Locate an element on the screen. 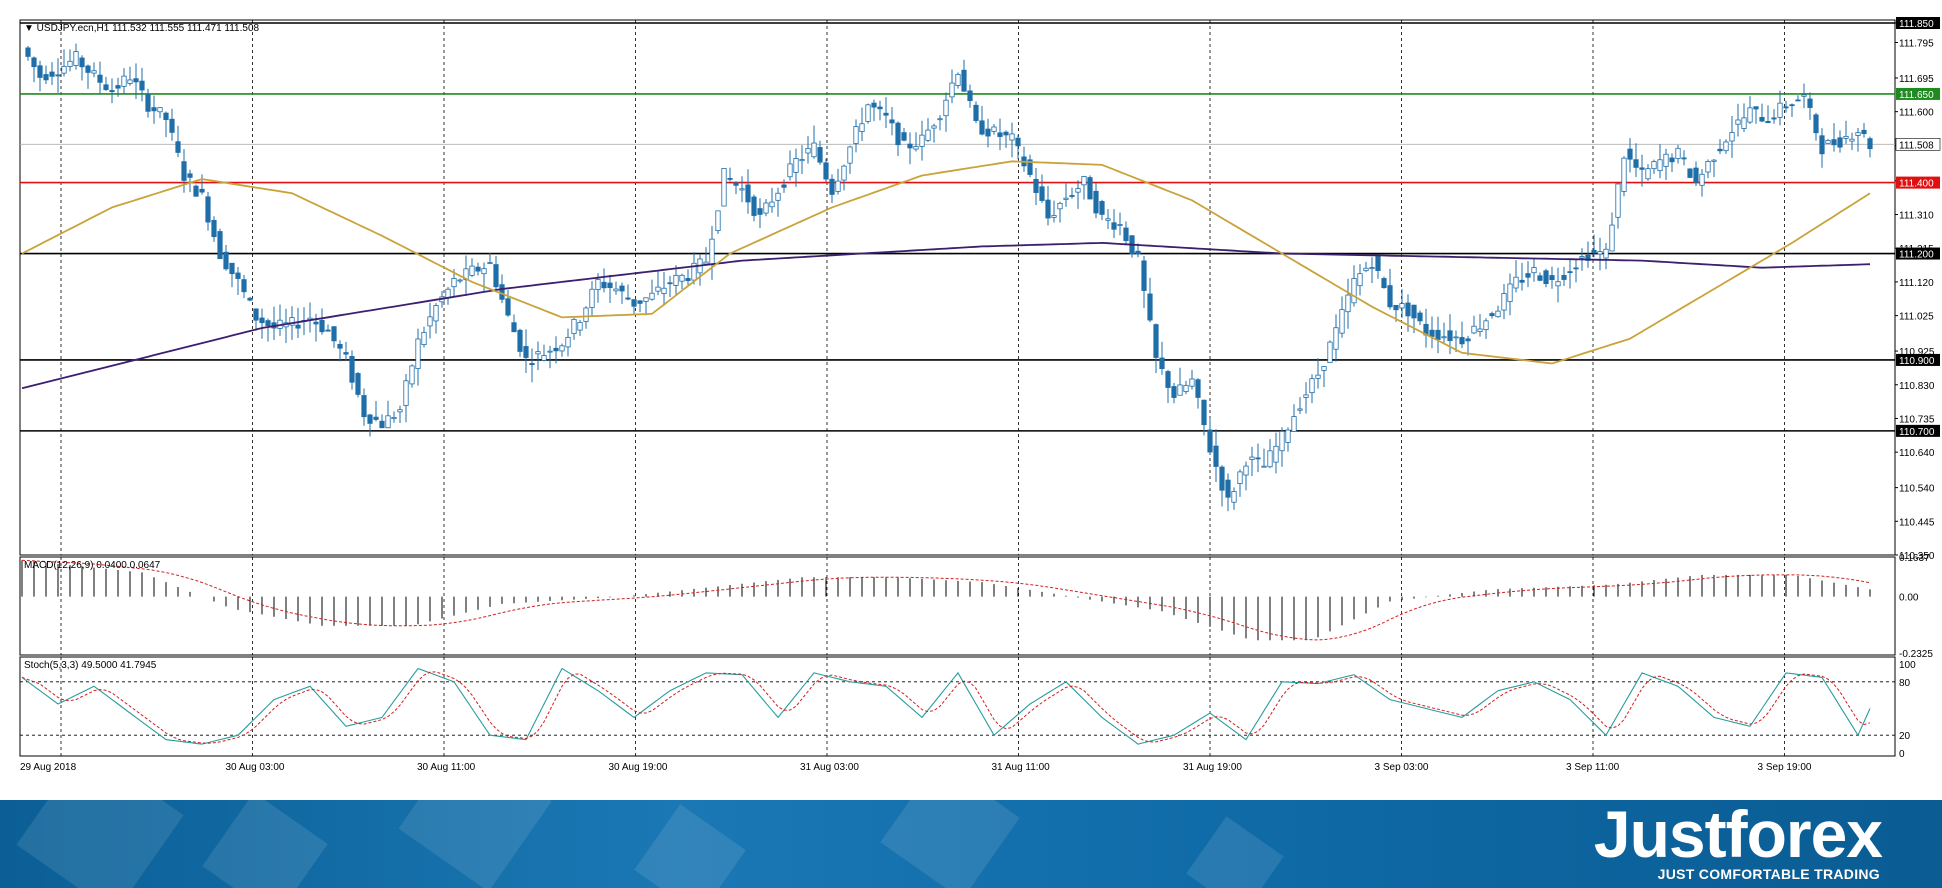  stoch-axis-label: 100 is located at coordinates (1907, 665).